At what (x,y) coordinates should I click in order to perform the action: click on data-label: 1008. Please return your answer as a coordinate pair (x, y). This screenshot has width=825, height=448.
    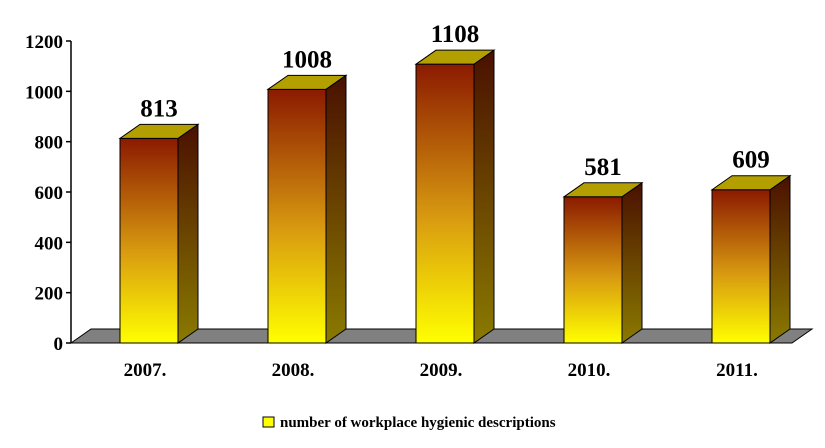
    Looking at the image, I should click on (307, 59).